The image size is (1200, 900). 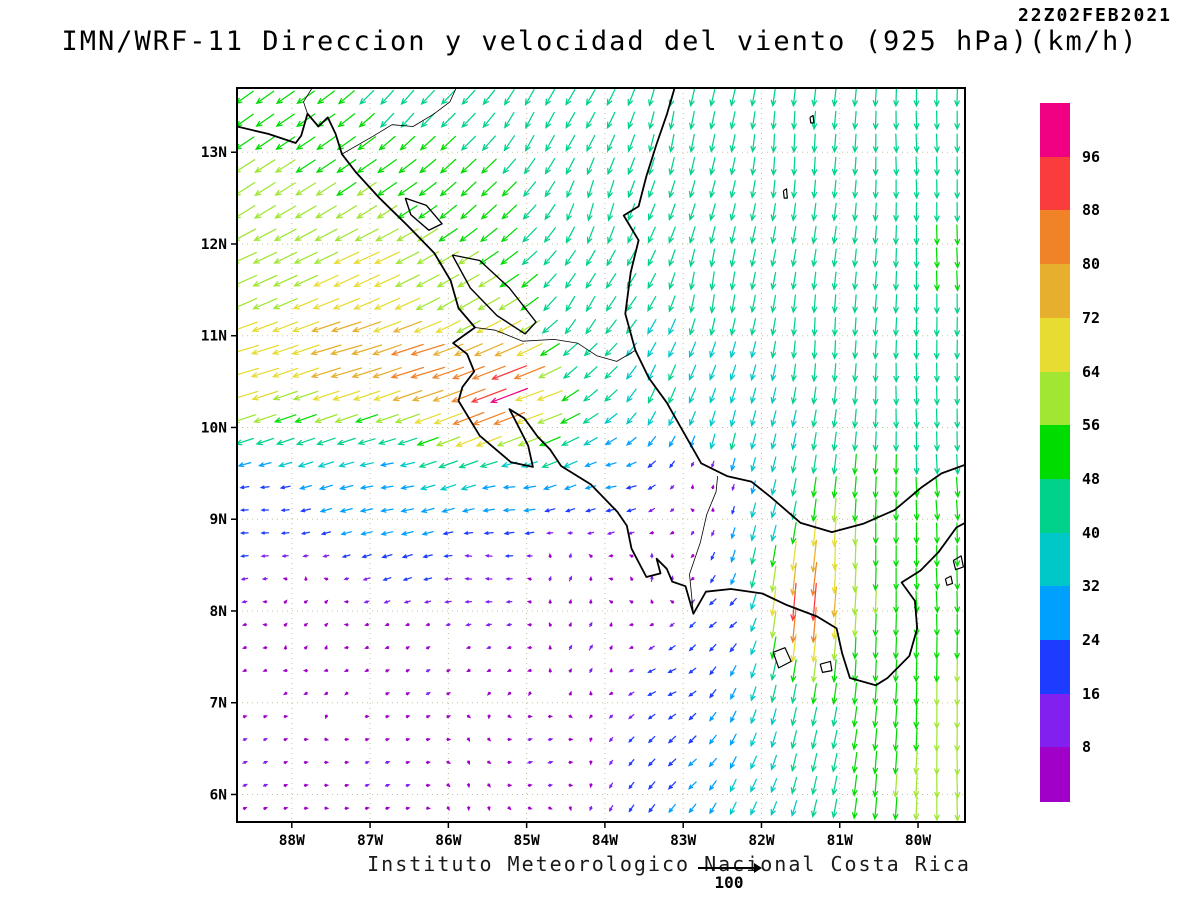 What do you see at coordinates (1091, 425) in the screenshot?
I see `colorbar-label: 56` at bounding box center [1091, 425].